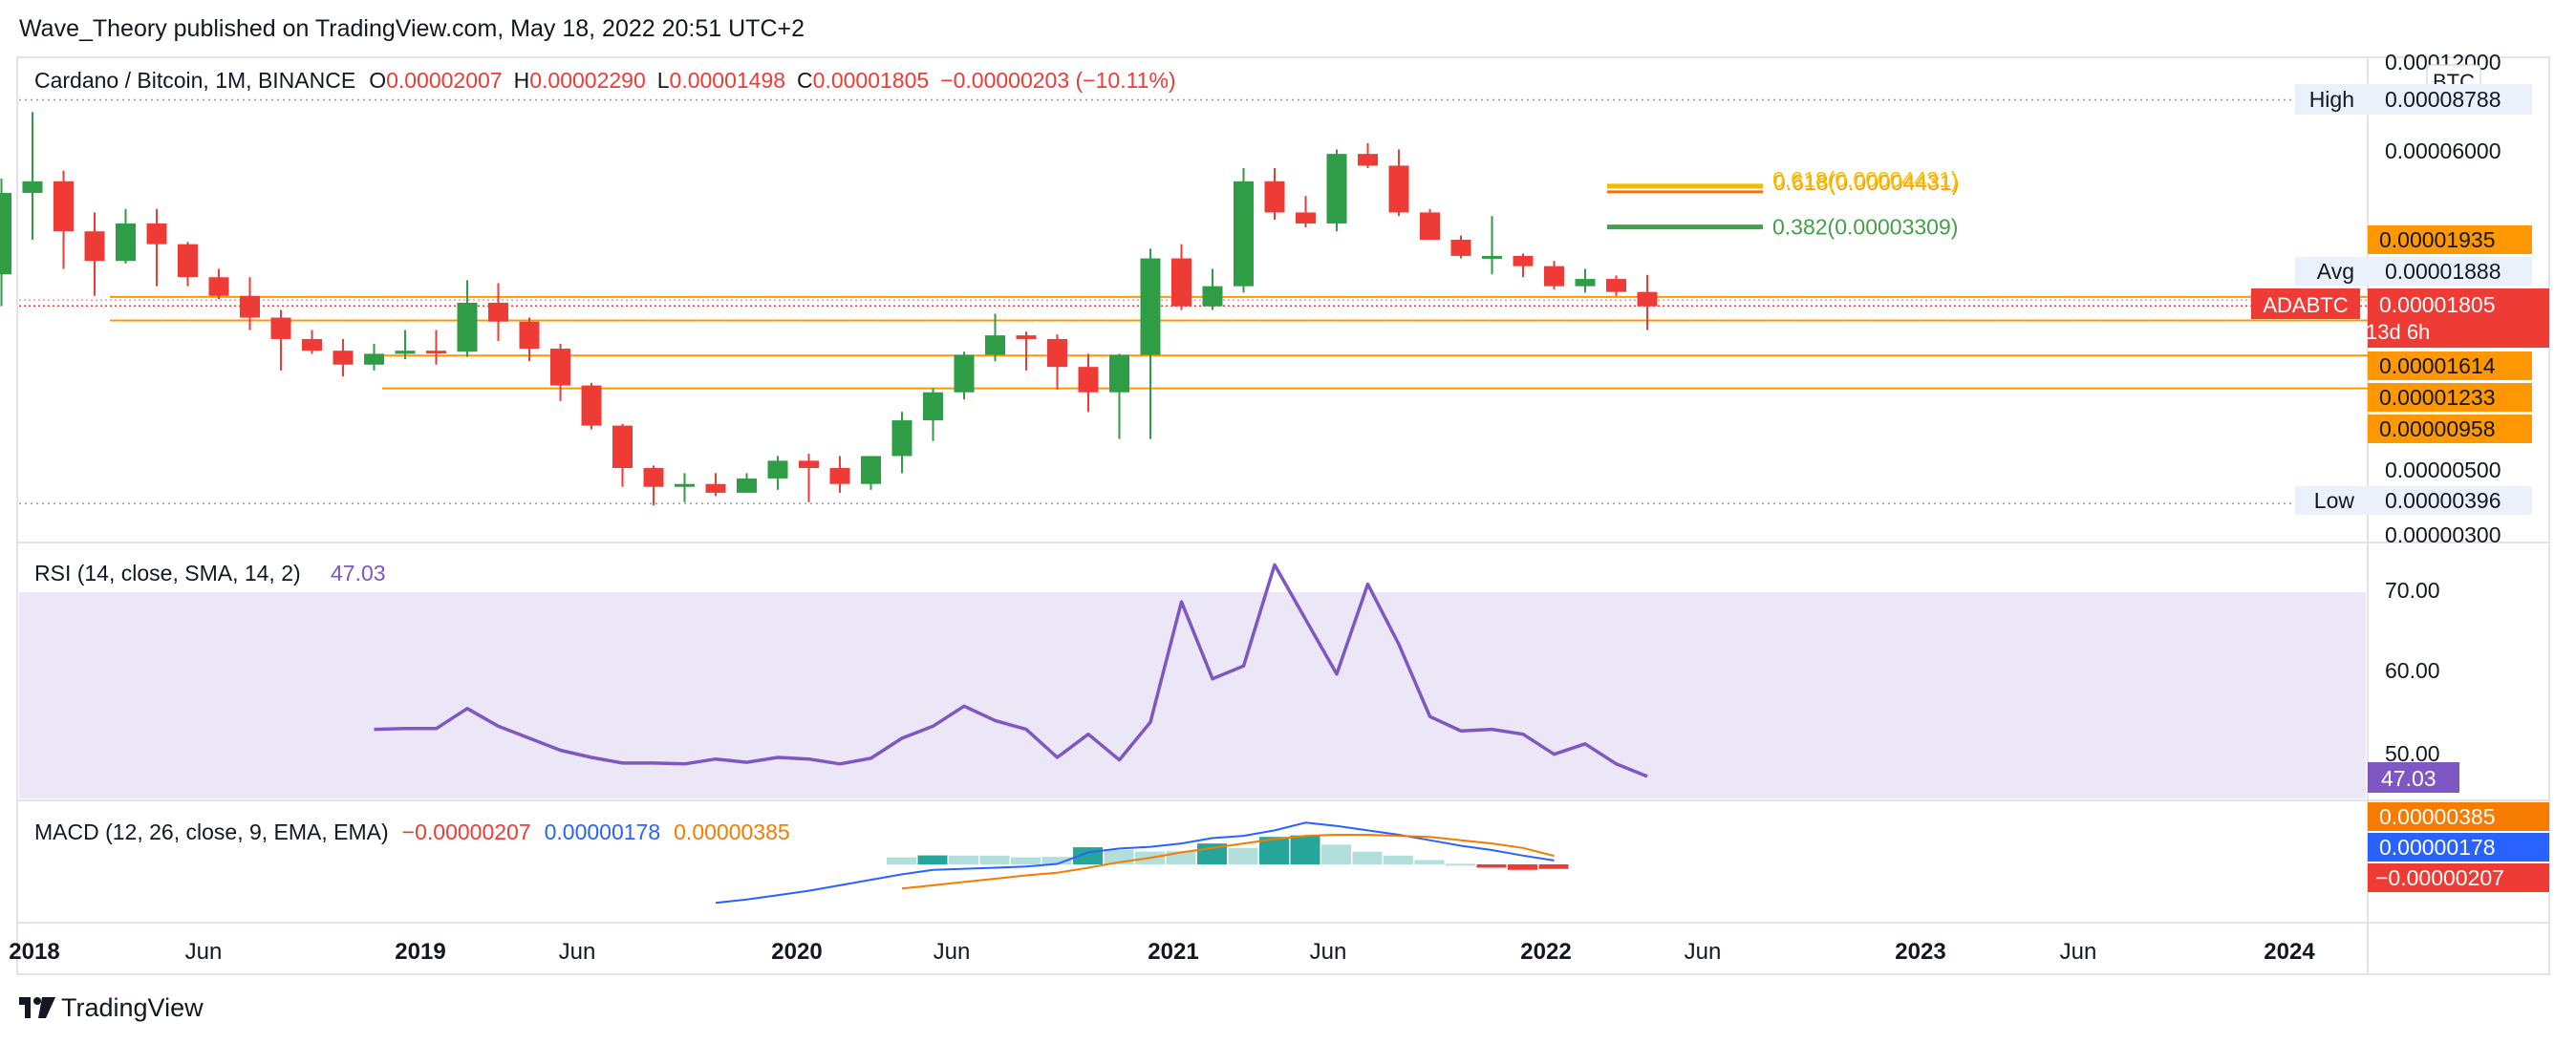 Image resolution: width=2576 pixels, height=1043 pixels. What do you see at coordinates (2437, 848) in the screenshot?
I see `macd-value-badge-text: 0.00000178` at bounding box center [2437, 848].